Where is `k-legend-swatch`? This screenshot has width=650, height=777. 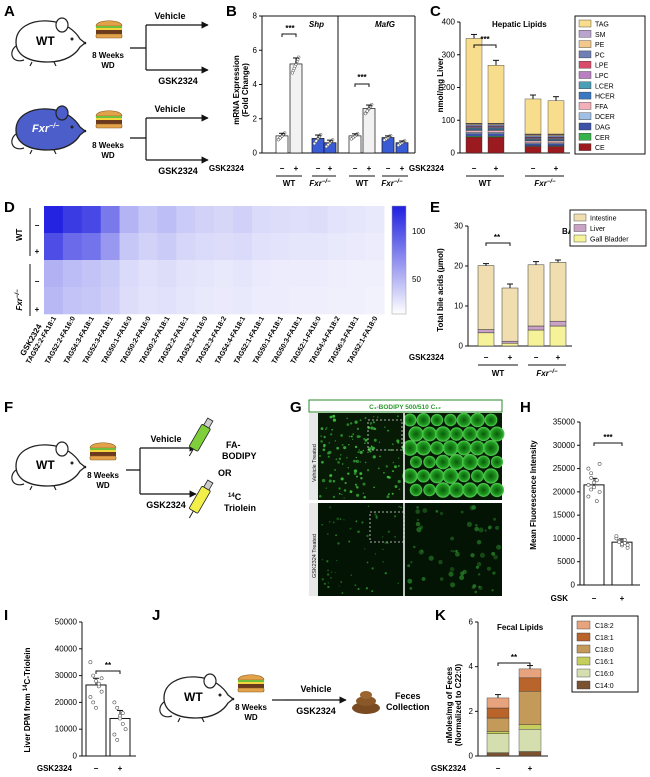 k-legend-swatch is located at coordinates (583, 649).